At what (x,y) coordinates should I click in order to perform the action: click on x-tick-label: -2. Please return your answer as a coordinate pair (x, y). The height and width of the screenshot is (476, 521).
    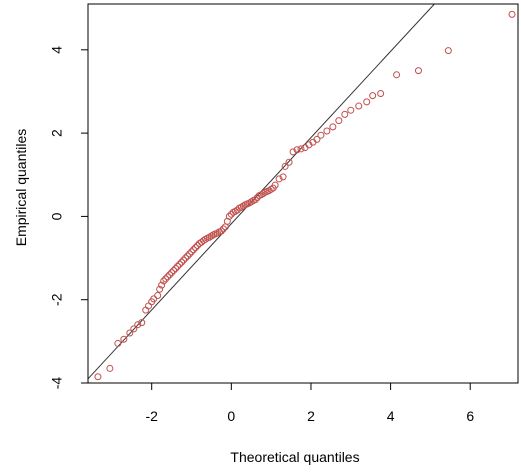
    Looking at the image, I should click on (151, 416).